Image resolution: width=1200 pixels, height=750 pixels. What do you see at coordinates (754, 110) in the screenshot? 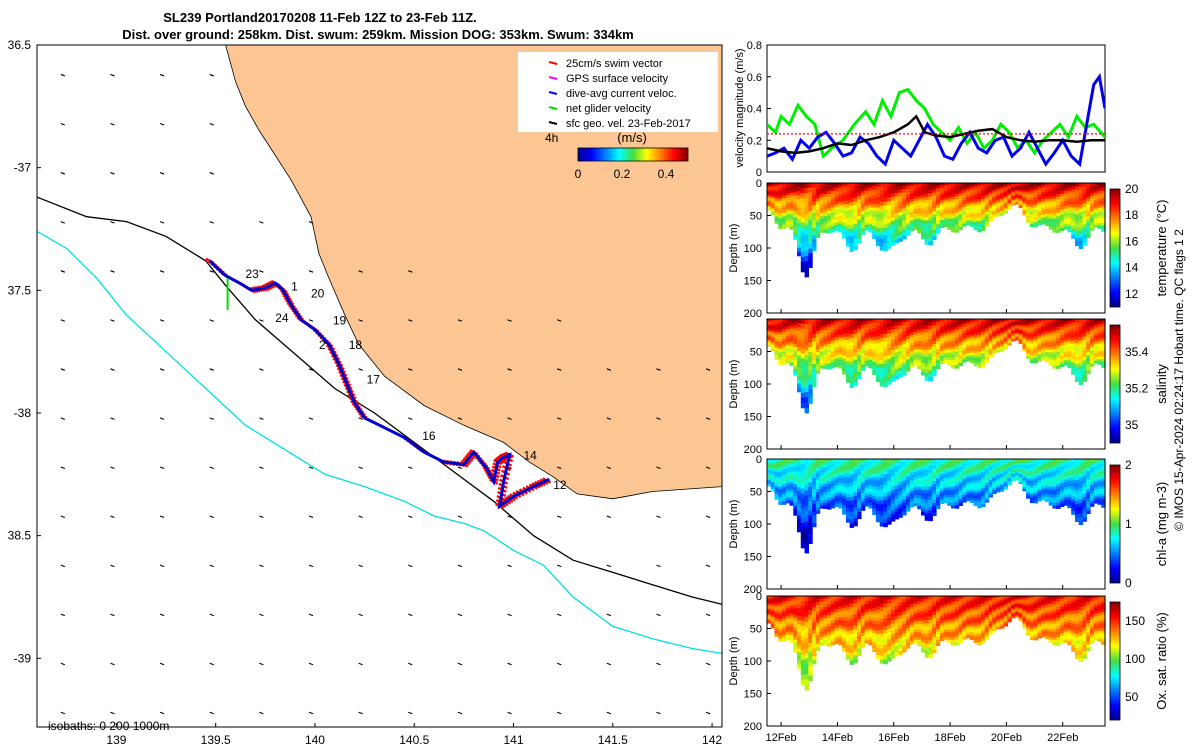
I see `velocity-ytick-label: 0.4` at bounding box center [754, 110].